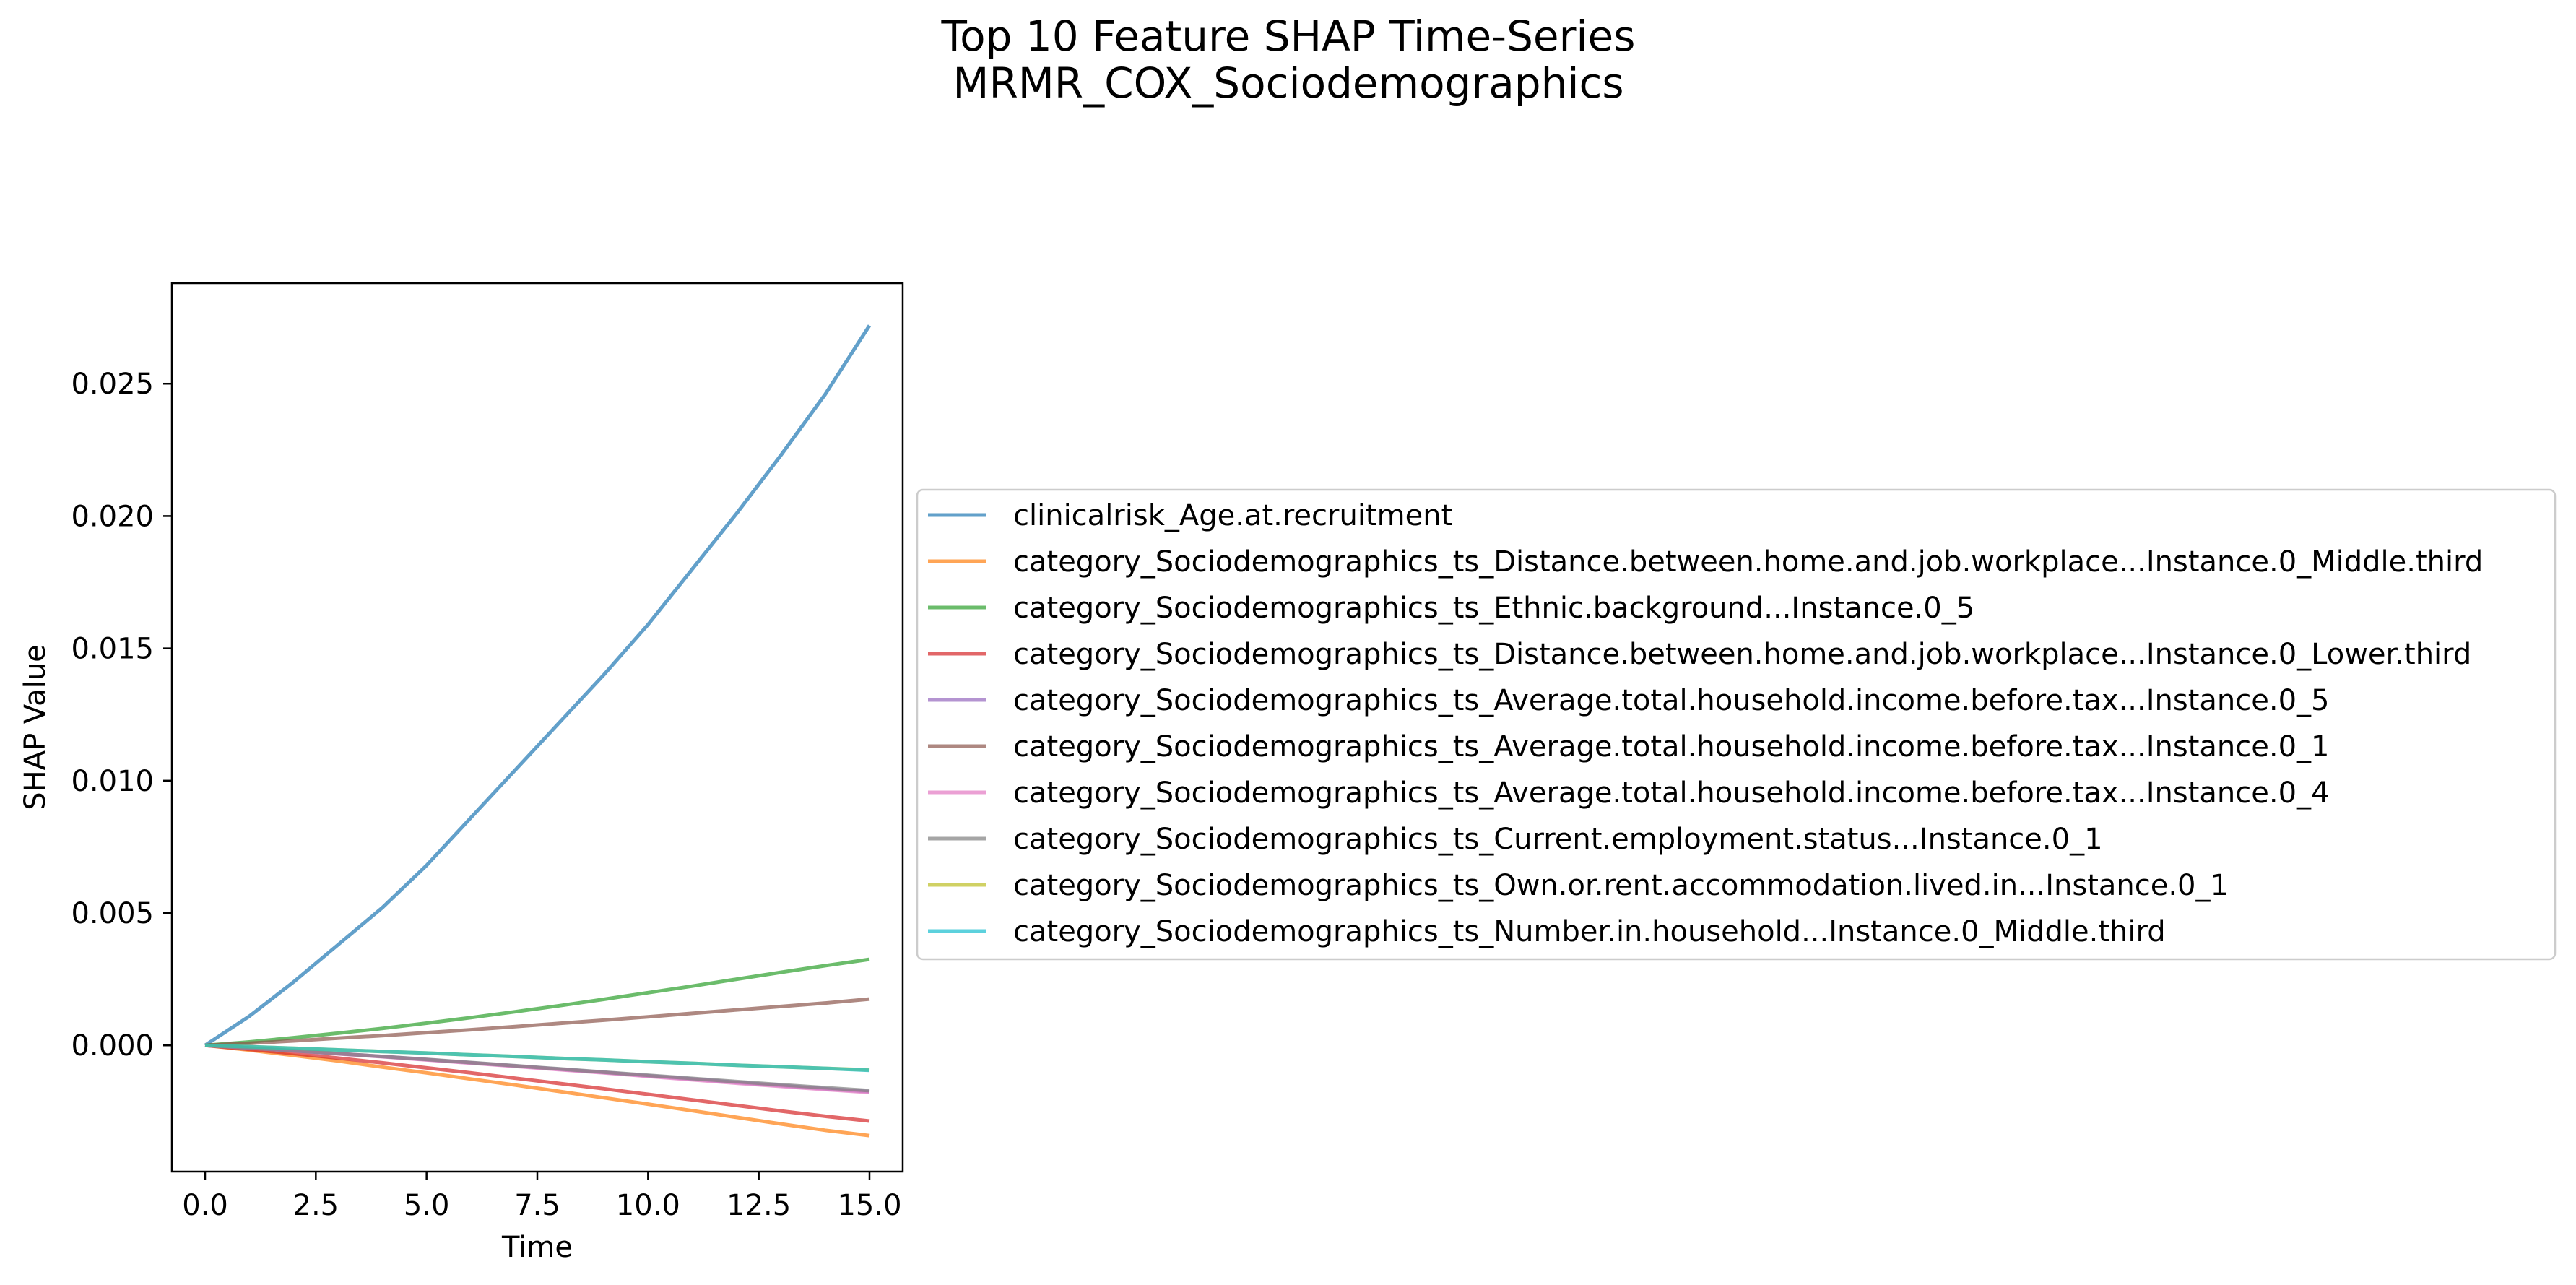  I want to click on x-axis: 0.0 2.5 5.0 7.5 10.0 12.5 15.0, so click(542, 1197).